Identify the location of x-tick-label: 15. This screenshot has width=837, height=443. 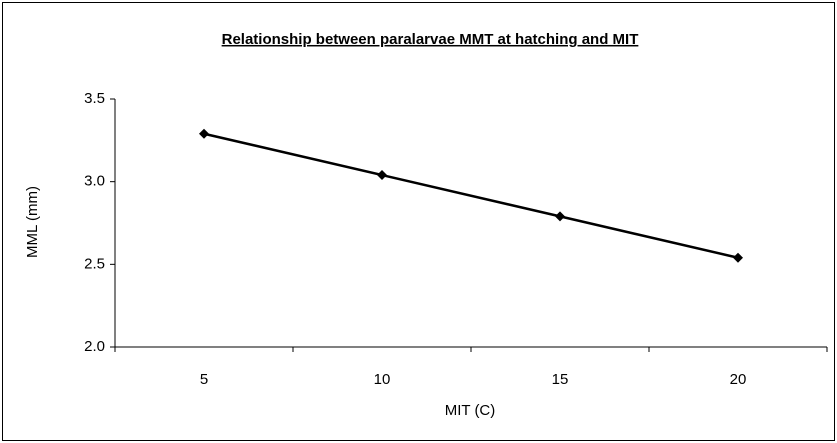
(560, 379).